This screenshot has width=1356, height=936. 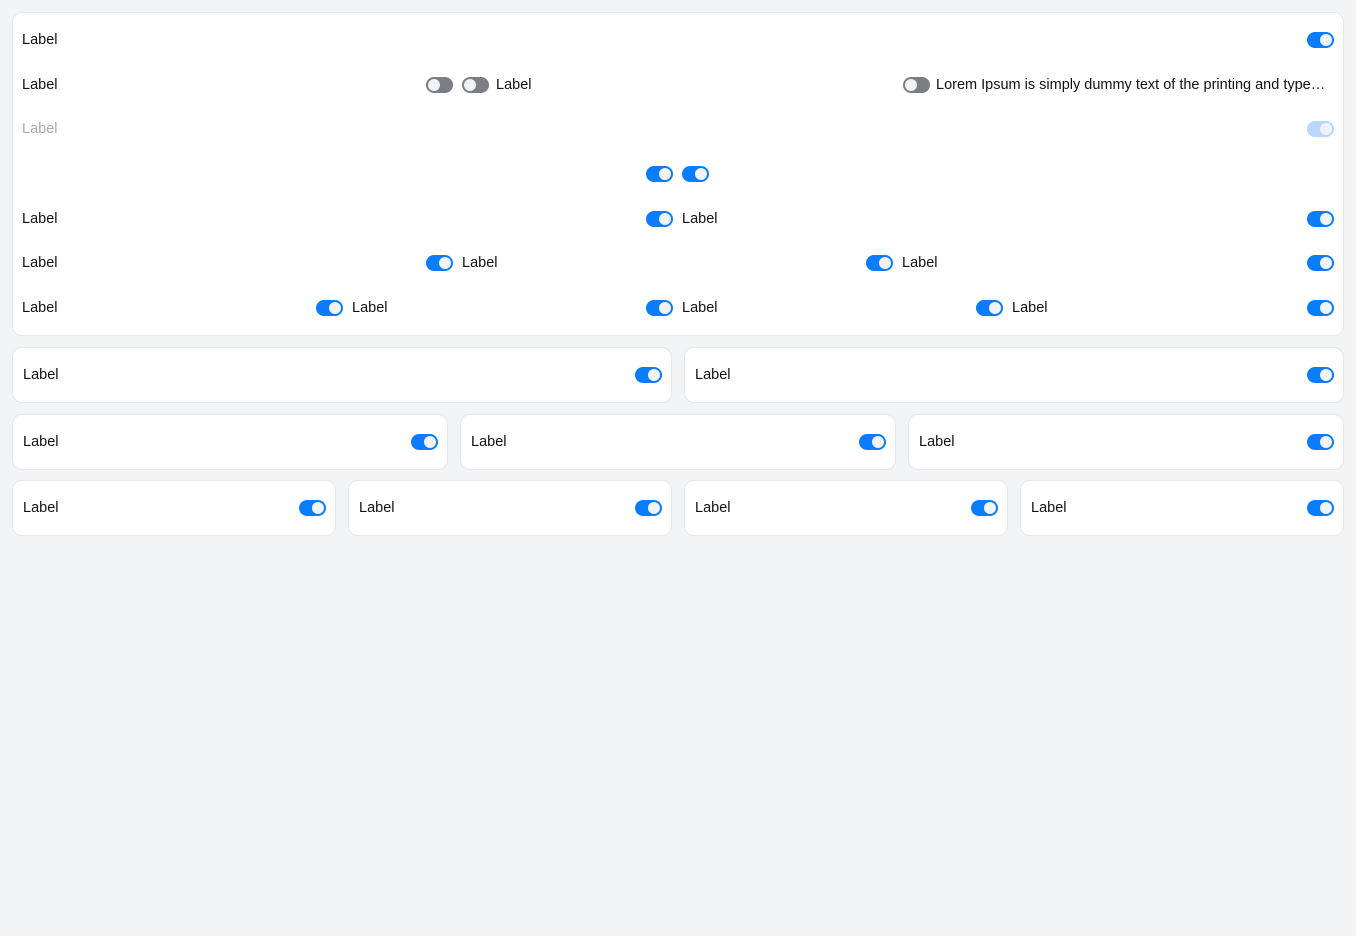 I want to click on three-column-row: Label Label Label, so click(x=678, y=442).